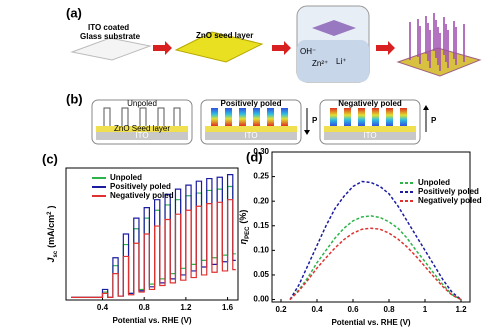  Describe the element at coordinates (108, 27) in the screenshot. I see `text: ITO coated` at that location.